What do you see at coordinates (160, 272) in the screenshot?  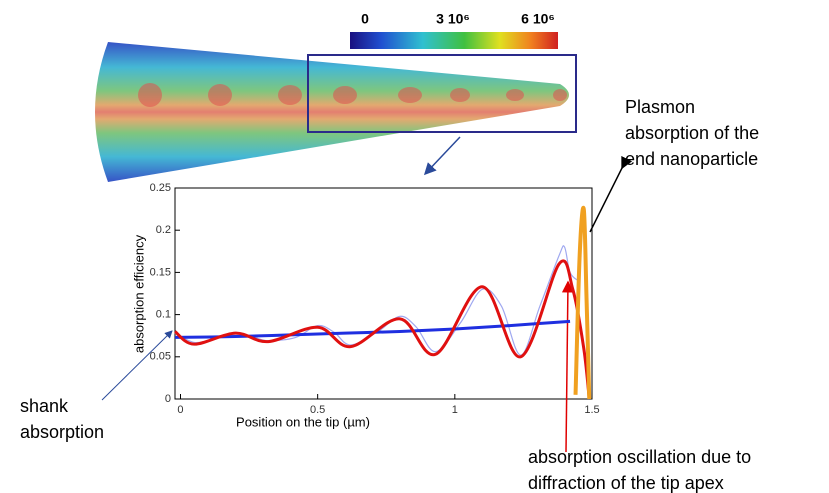 I see `y-tick-label: 0.15` at bounding box center [160, 272].